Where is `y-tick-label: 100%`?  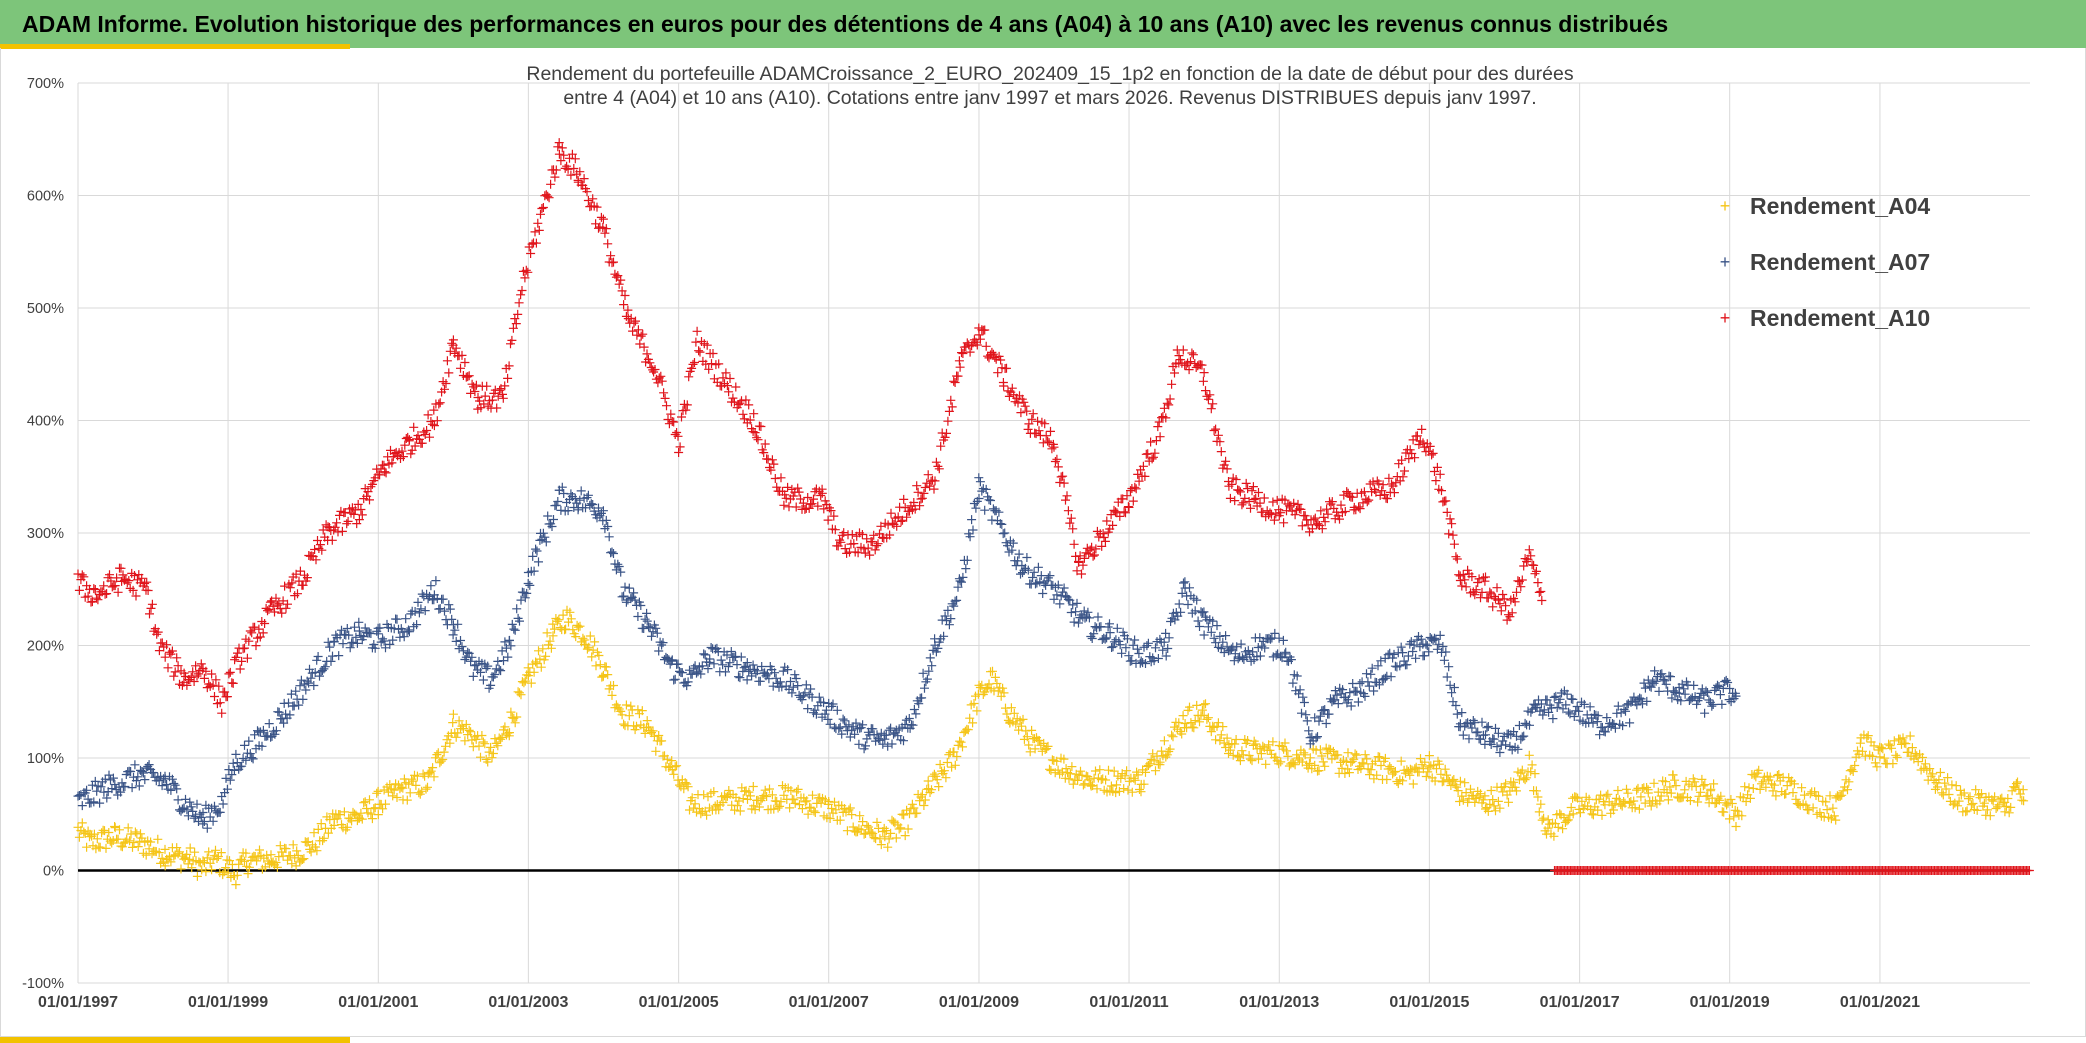
y-tick-label: 100% is located at coordinates (45, 759).